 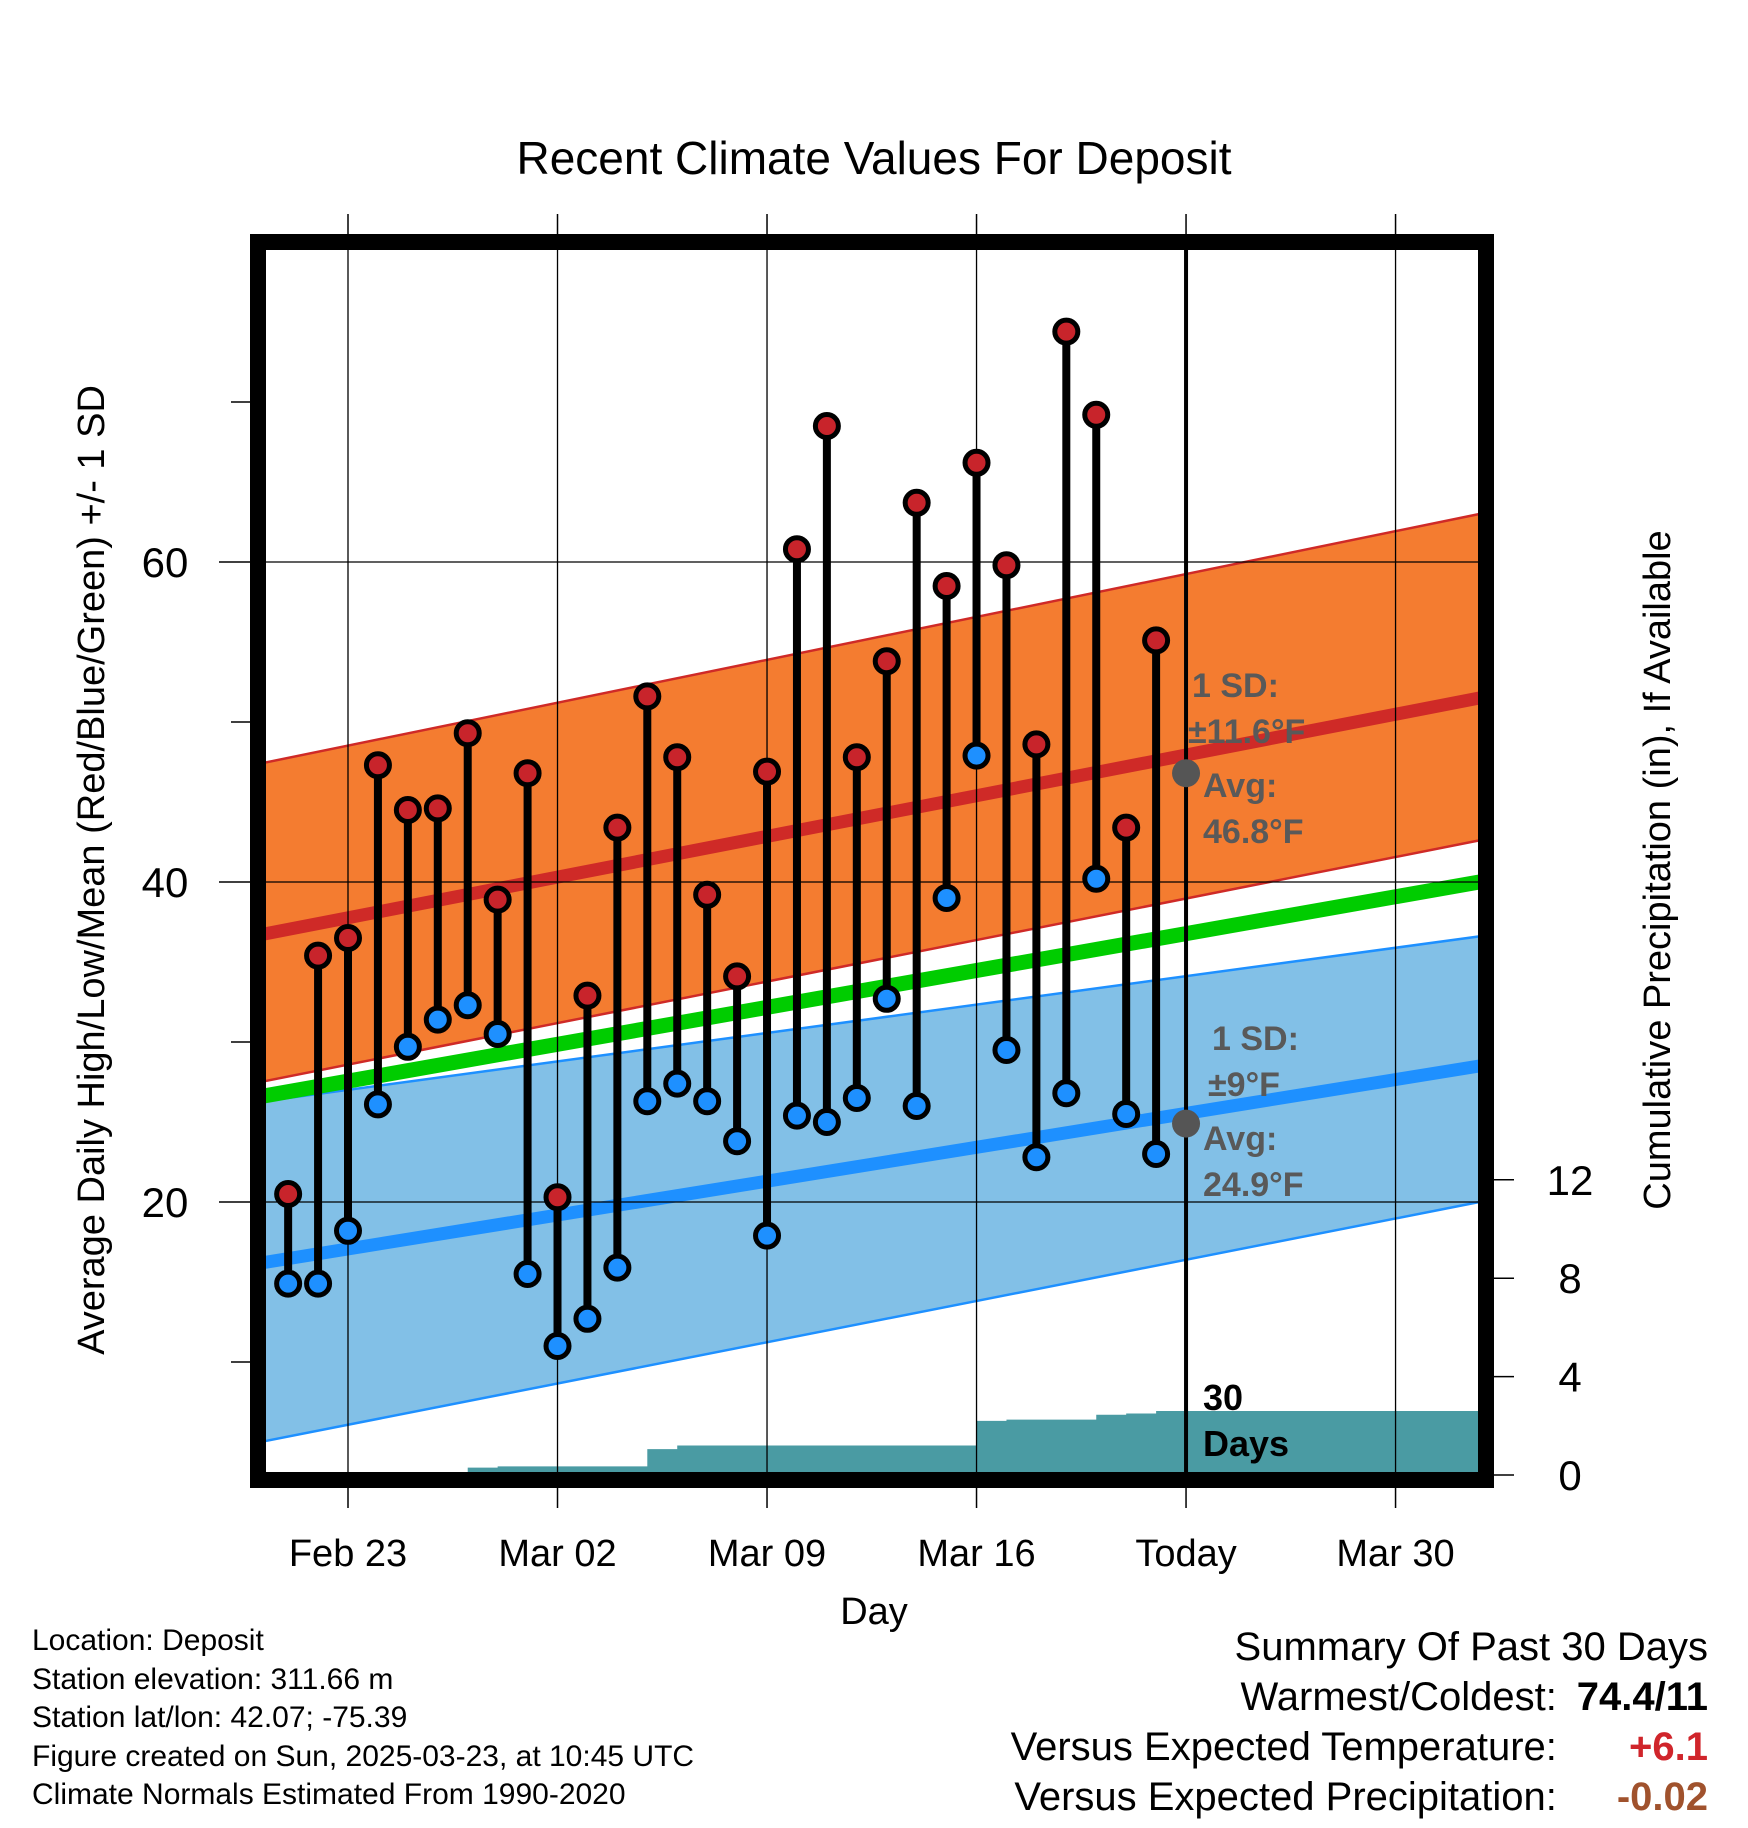 I want to click on x-tick-label: Mar 30, so click(x=1395, y=1554).